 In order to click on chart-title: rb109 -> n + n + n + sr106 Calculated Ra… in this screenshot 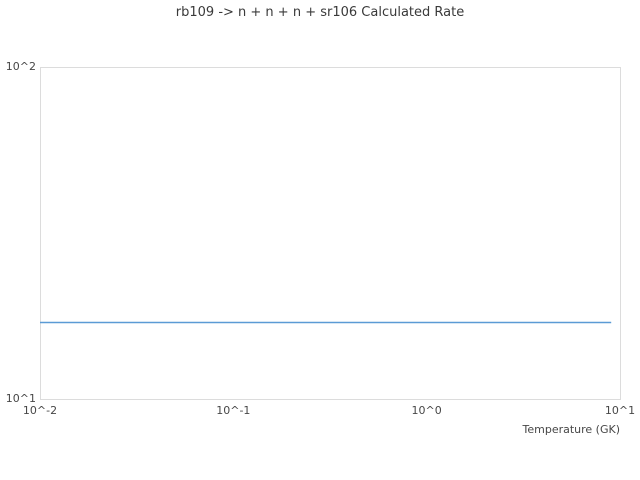, I will do `click(320, 12)`.